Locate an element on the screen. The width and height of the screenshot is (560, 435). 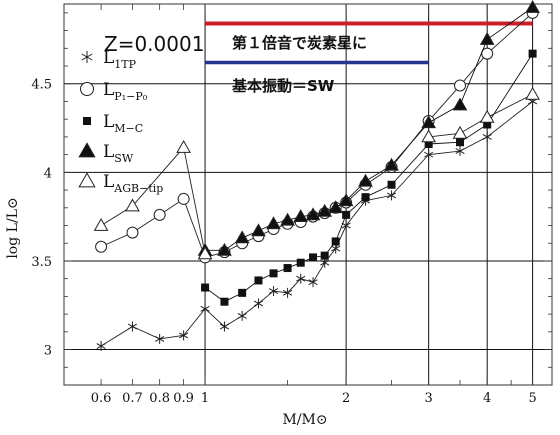
x-tick-label: 4 is located at coordinates (487, 398).